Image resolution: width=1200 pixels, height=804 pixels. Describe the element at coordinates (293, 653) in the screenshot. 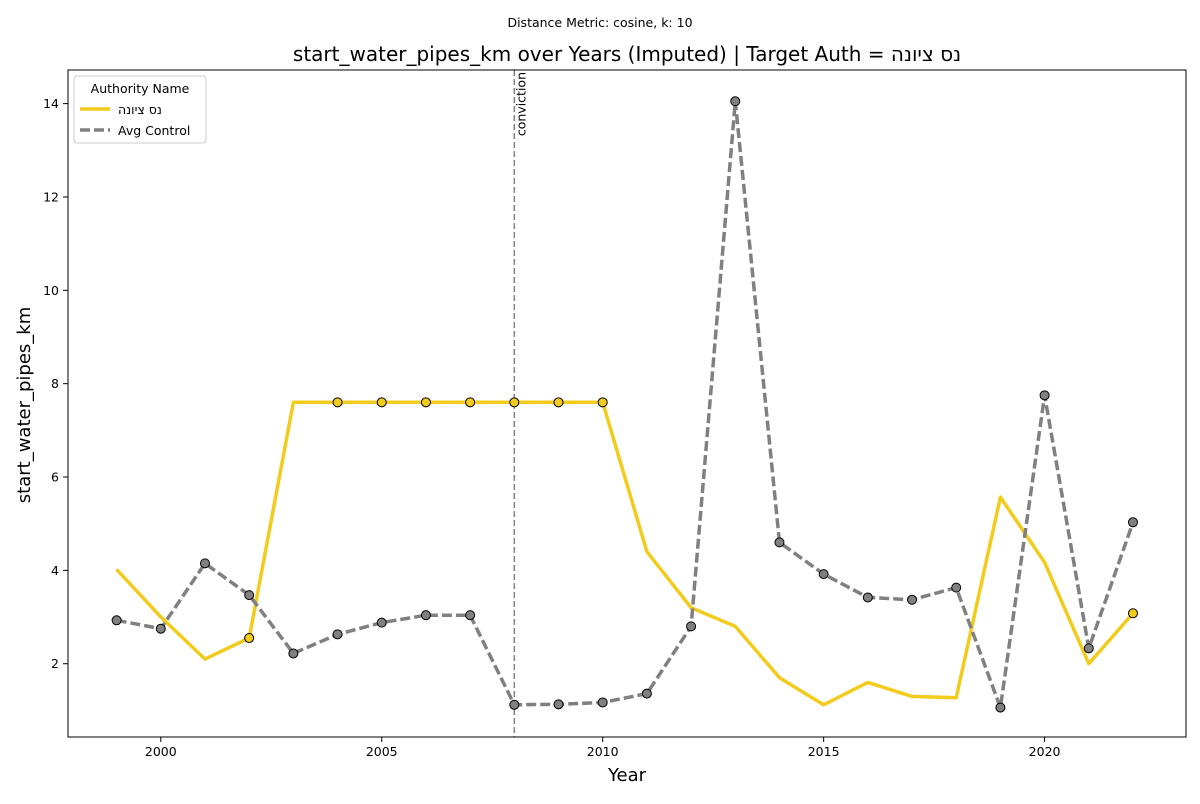

I see `marker-1-2003` at that location.